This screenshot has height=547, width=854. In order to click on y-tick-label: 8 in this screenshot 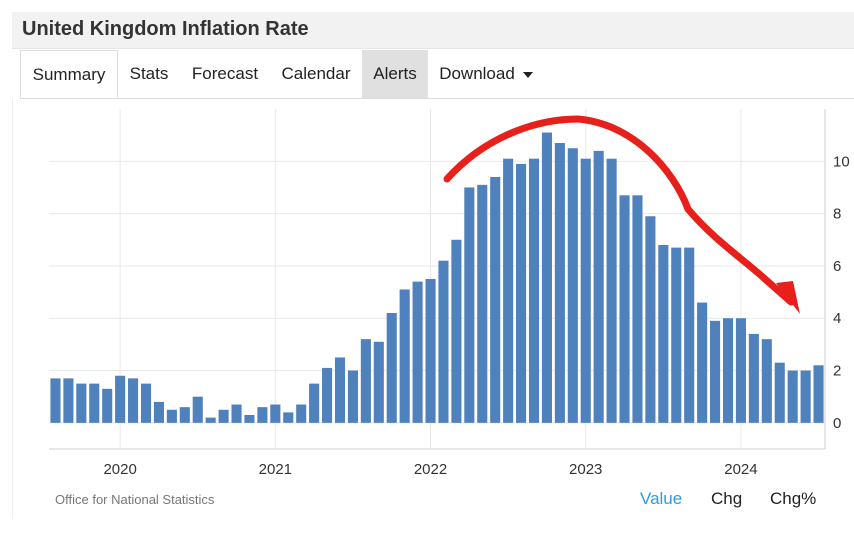, I will do `click(837, 214)`.